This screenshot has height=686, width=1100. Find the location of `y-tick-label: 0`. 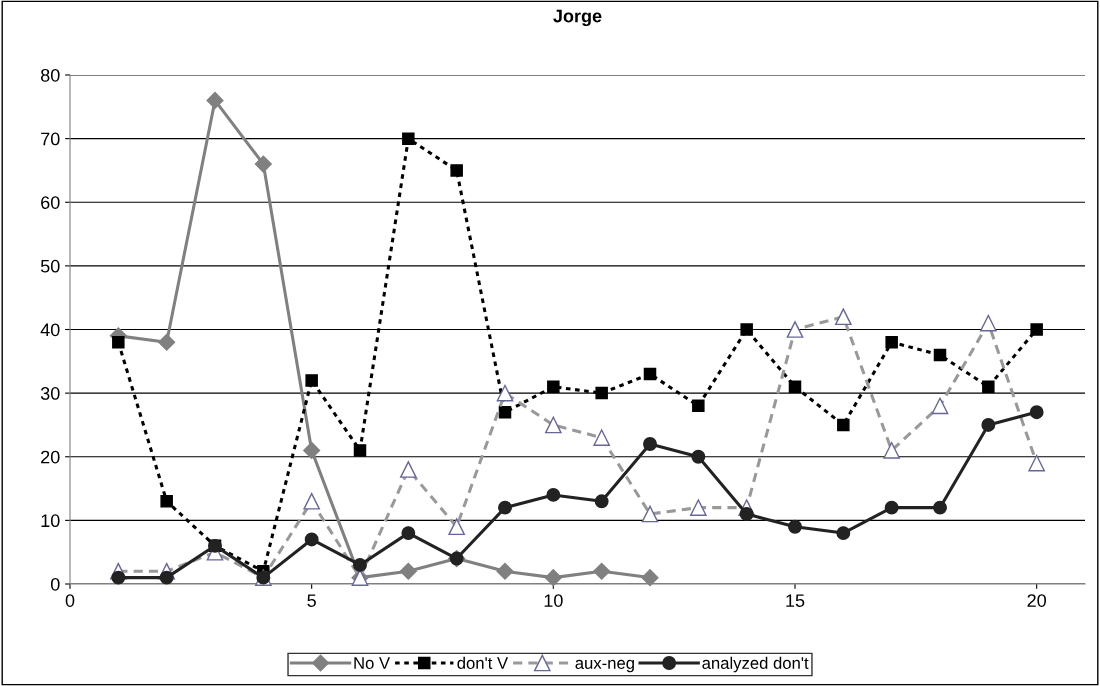

y-tick-label: 0 is located at coordinates (55, 584).